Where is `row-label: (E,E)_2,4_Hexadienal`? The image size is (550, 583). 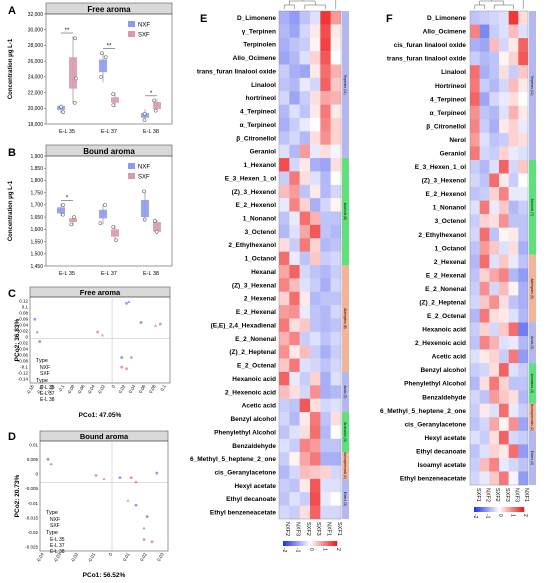 row-label: (E,E)_2,4_Hexadienal is located at coordinates (244, 325).